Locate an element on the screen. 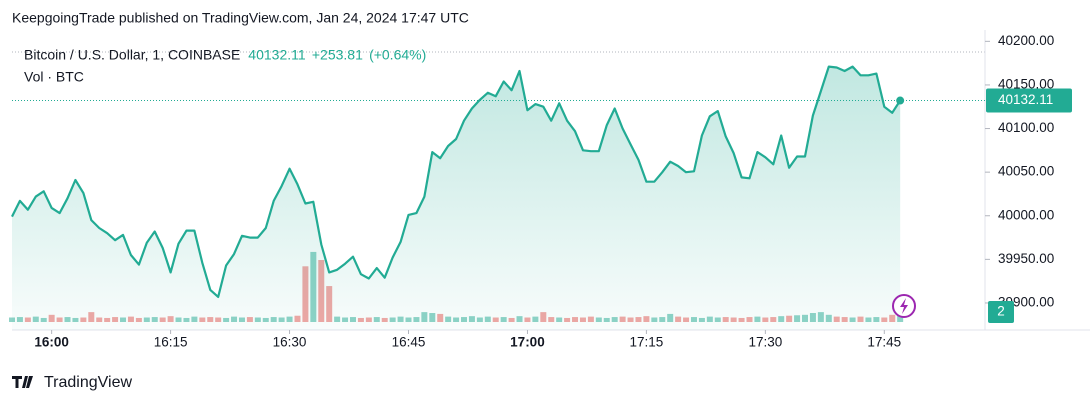 This screenshot has height=407, width=1090. replay-icon is located at coordinates (904, 306).